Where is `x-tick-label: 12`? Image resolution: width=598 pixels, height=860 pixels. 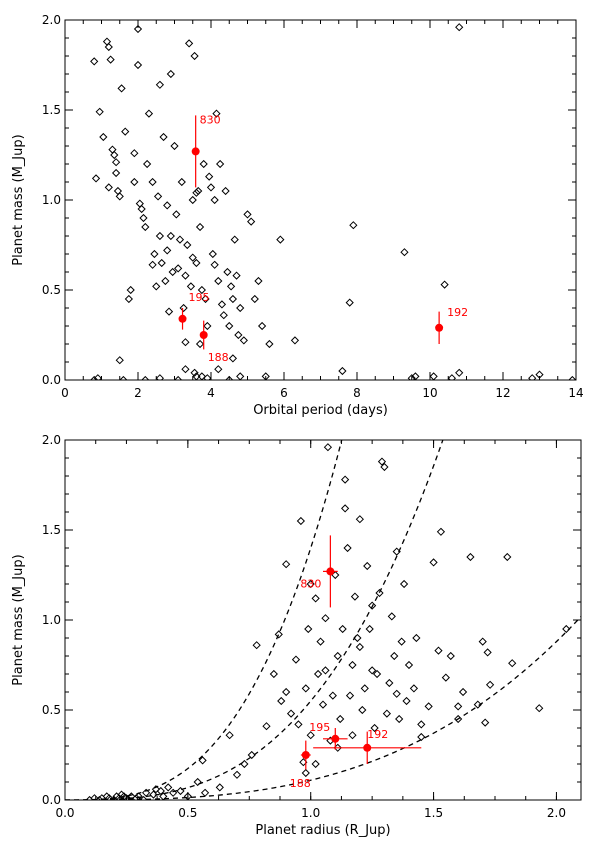
x-tick-label: 12 is located at coordinates (502, 393).